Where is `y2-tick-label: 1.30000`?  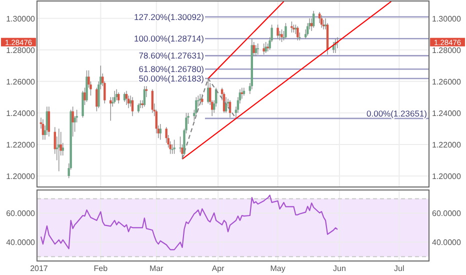 y2-tick-label: 1.30000 is located at coordinates (447, 19).